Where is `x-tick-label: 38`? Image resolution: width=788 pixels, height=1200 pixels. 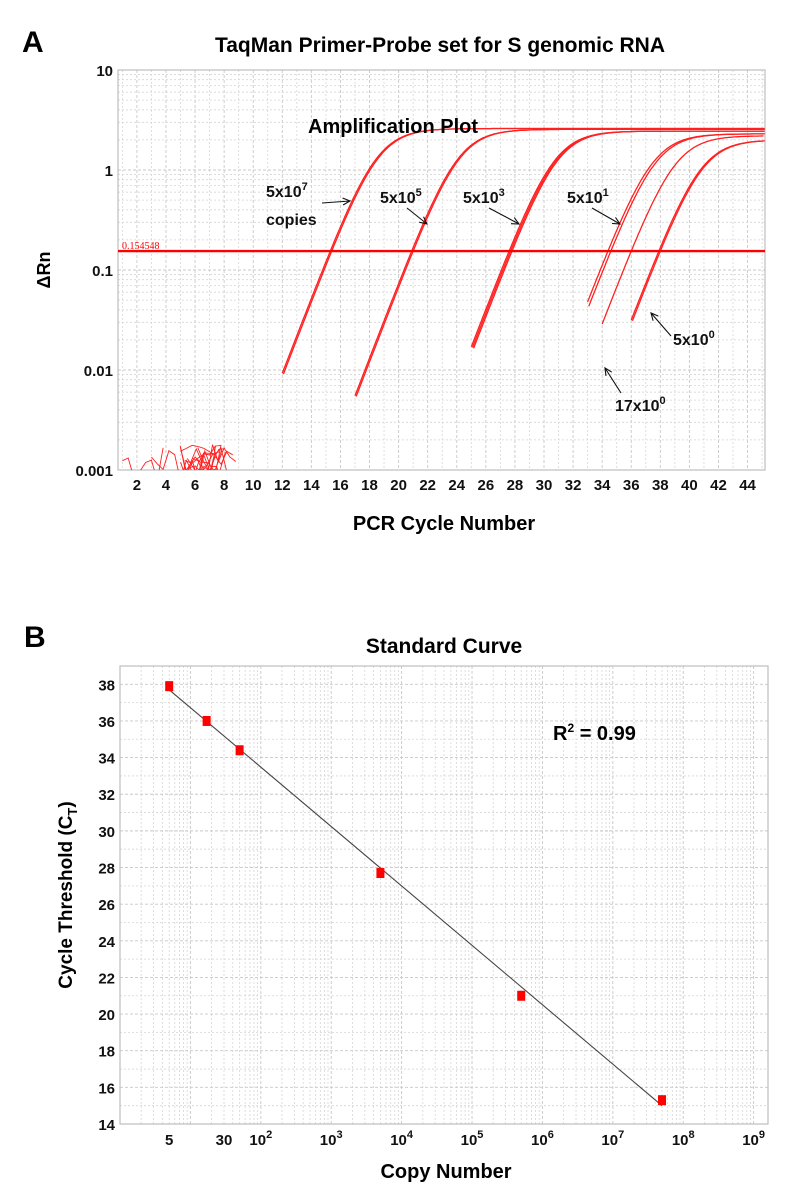
x-tick-label: 38 is located at coordinates (660, 485).